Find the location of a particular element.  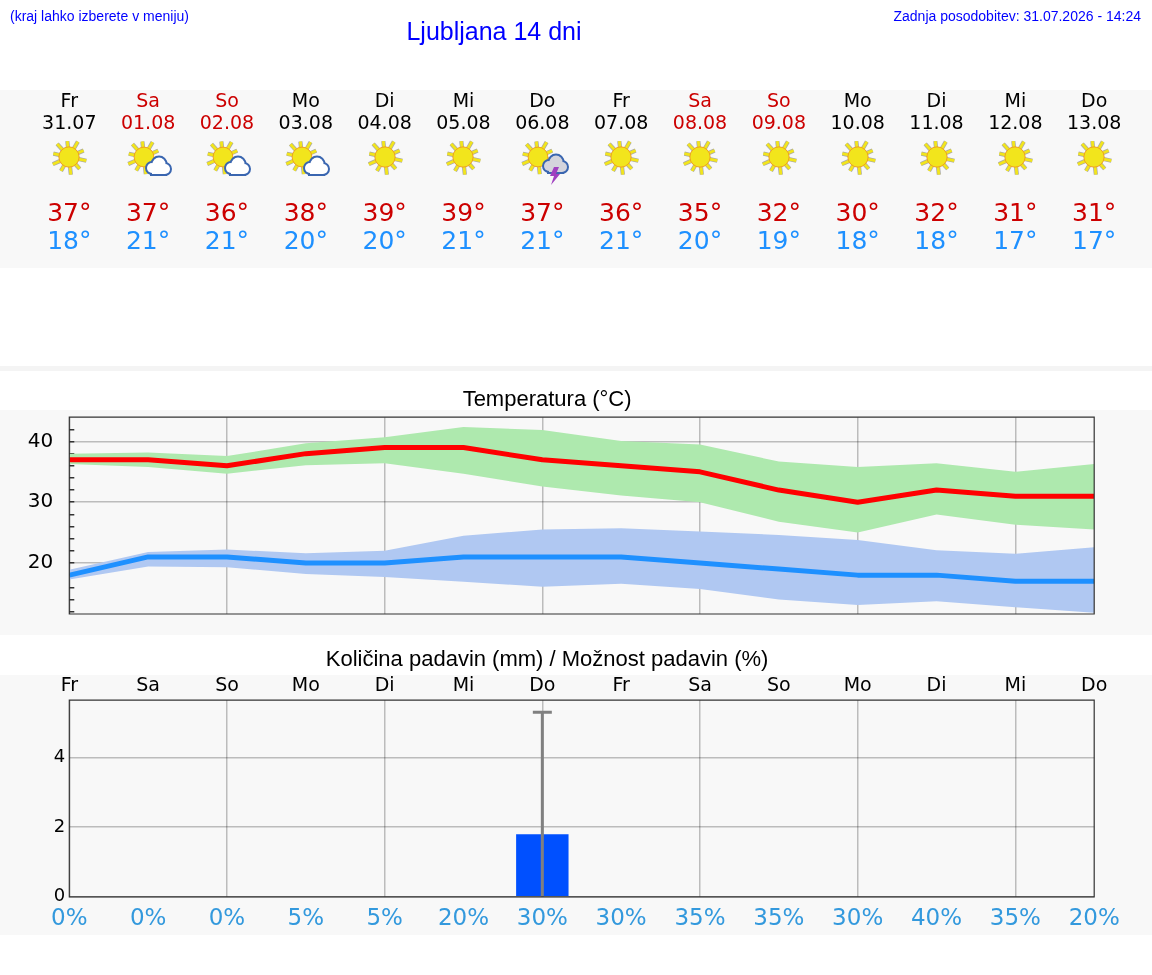

text: So 02.08 is located at coordinates (227, 111).